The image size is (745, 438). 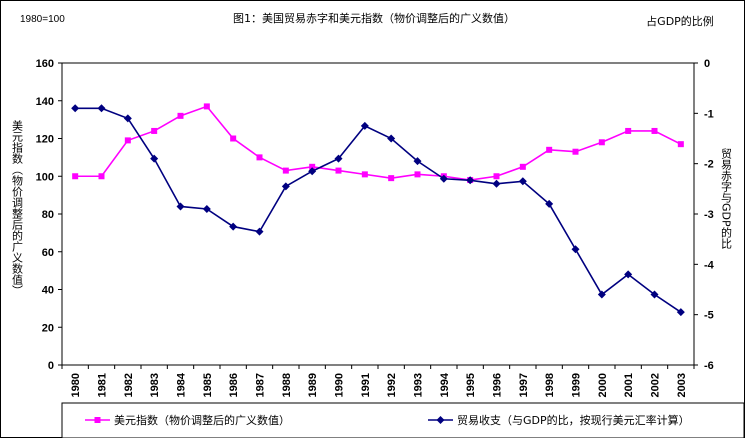 I want to click on right-tick-label: -3, so click(x=709, y=215).